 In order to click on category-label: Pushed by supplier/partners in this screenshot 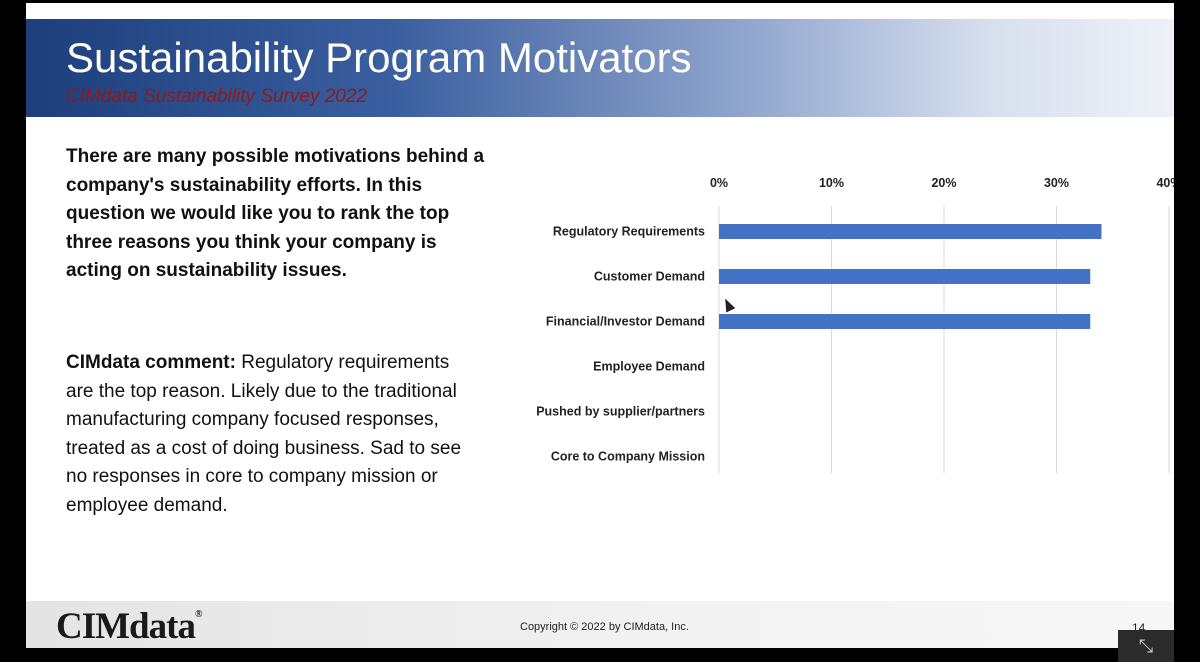, I will do `click(620, 412)`.